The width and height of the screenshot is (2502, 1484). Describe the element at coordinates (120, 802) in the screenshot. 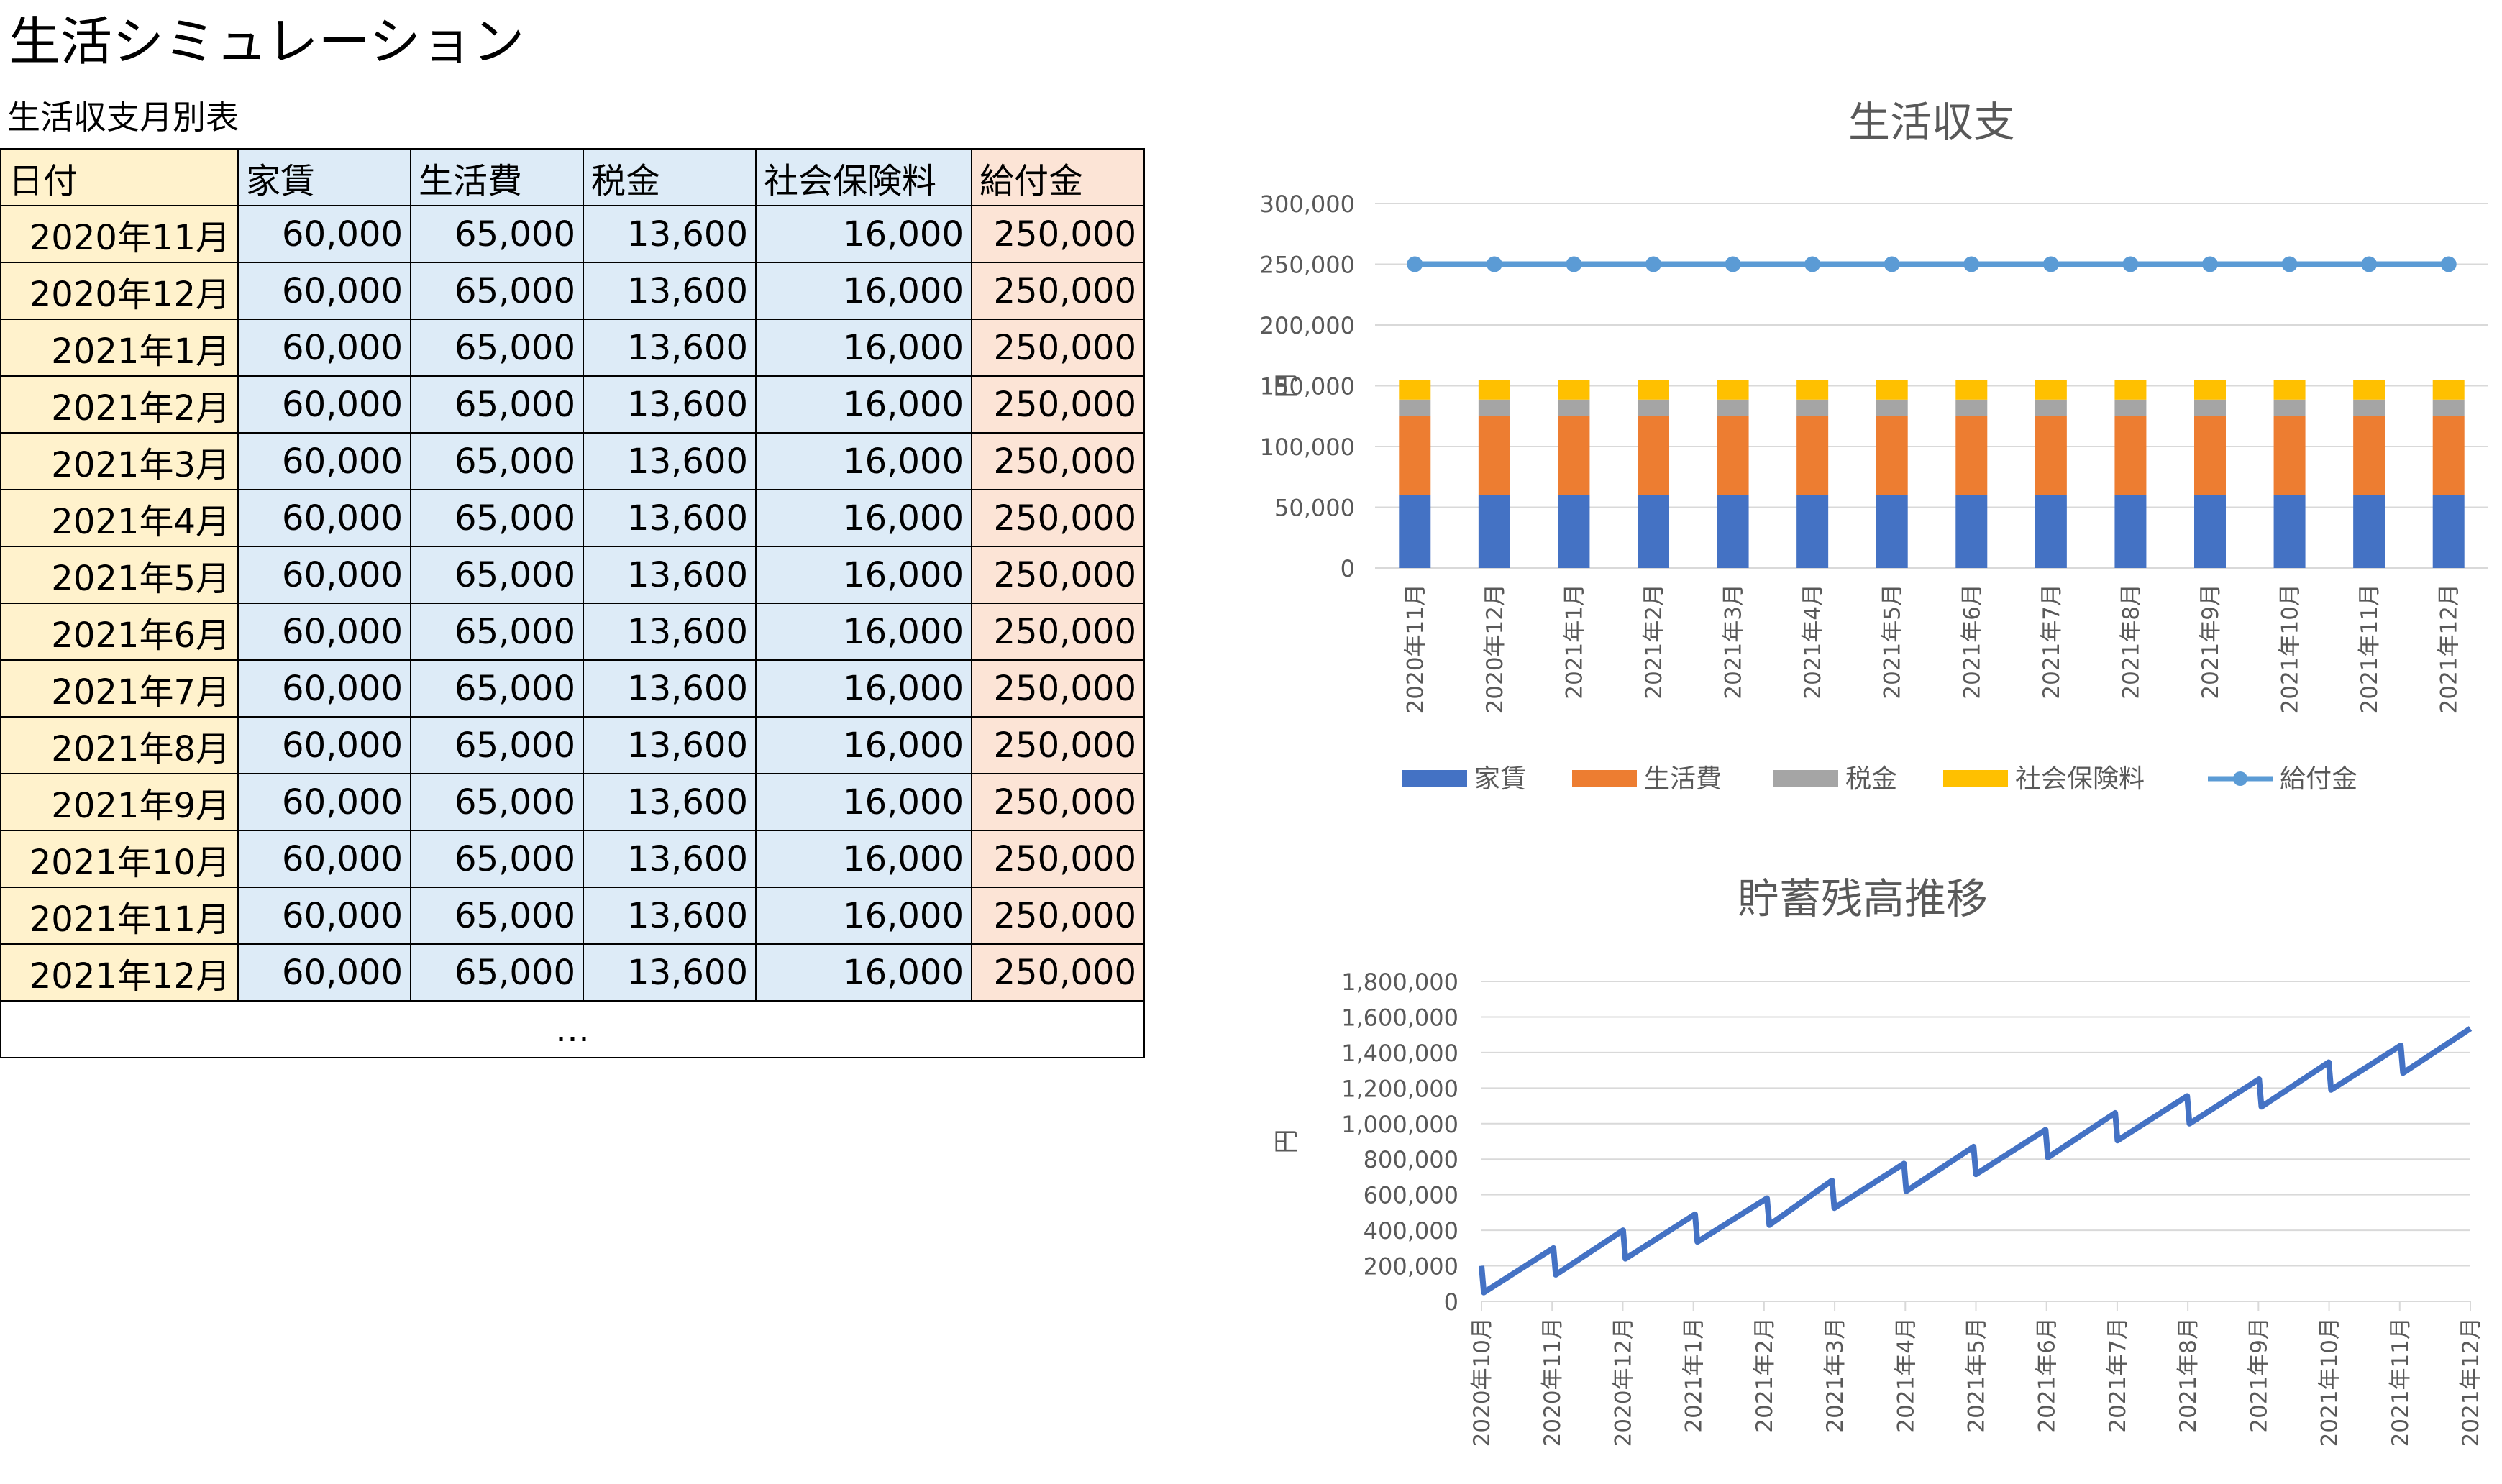

I see `cell-date: 2021年9月` at that location.